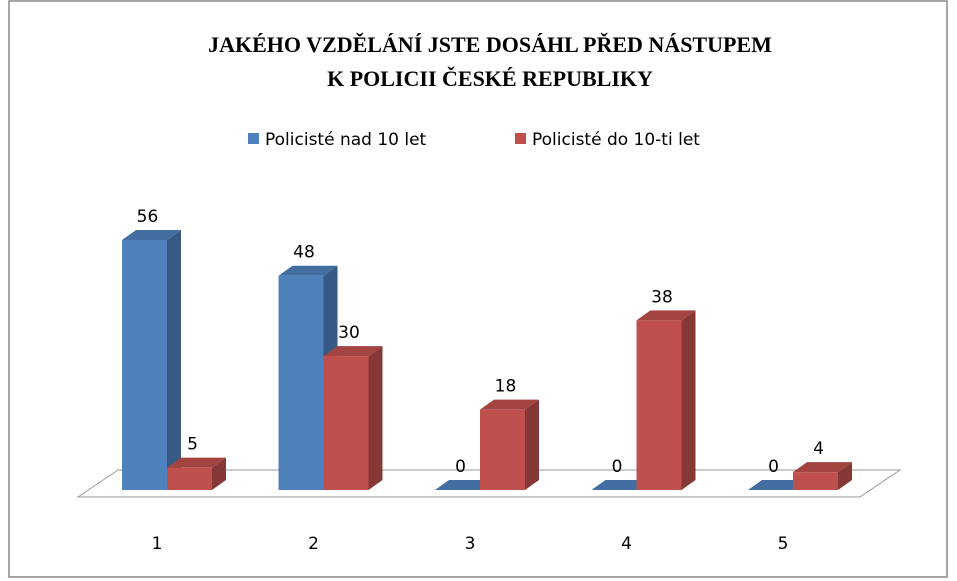  What do you see at coordinates (148, 217) in the screenshot?
I see `data-label: 56` at bounding box center [148, 217].